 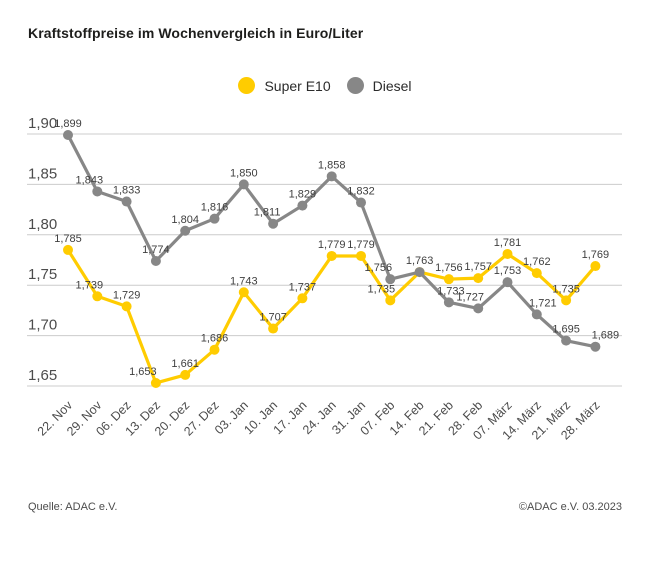 What do you see at coordinates (606, 336) in the screenshot?
I see `data-label-diesel: 1,689` at bounding box center [606, 336].